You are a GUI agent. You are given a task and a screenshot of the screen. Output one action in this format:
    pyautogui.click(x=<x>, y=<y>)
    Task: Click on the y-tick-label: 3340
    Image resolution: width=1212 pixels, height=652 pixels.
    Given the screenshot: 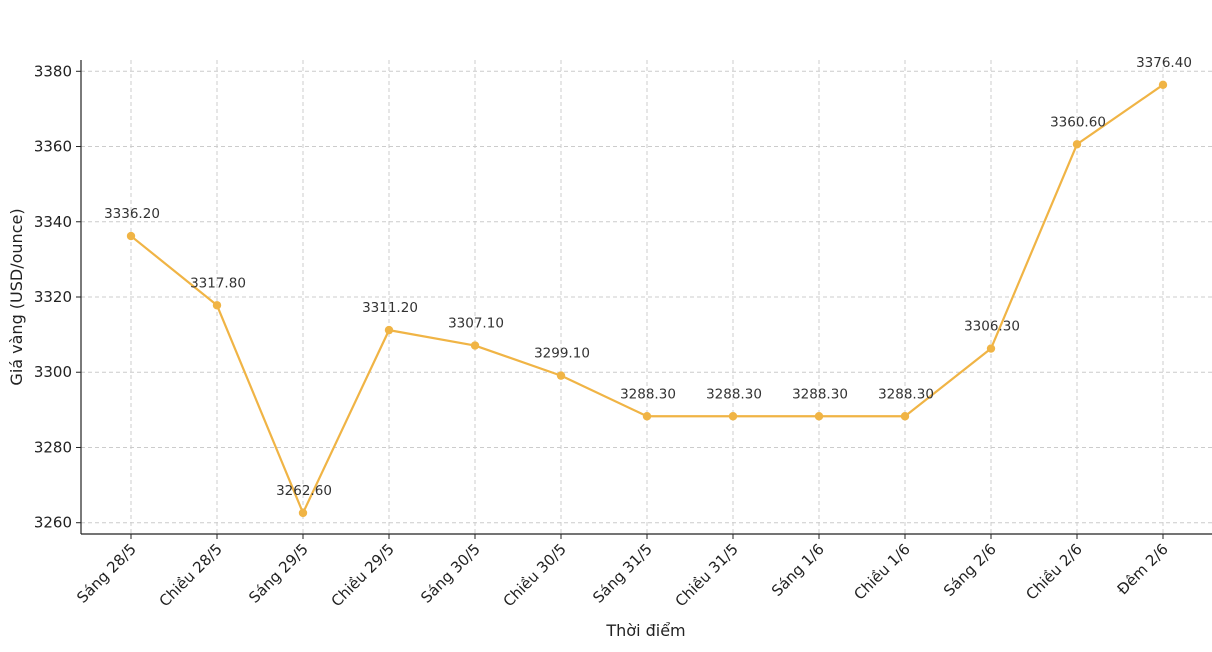 What is the action you would take?
    pyautogui.click(x=53, y=222)
    